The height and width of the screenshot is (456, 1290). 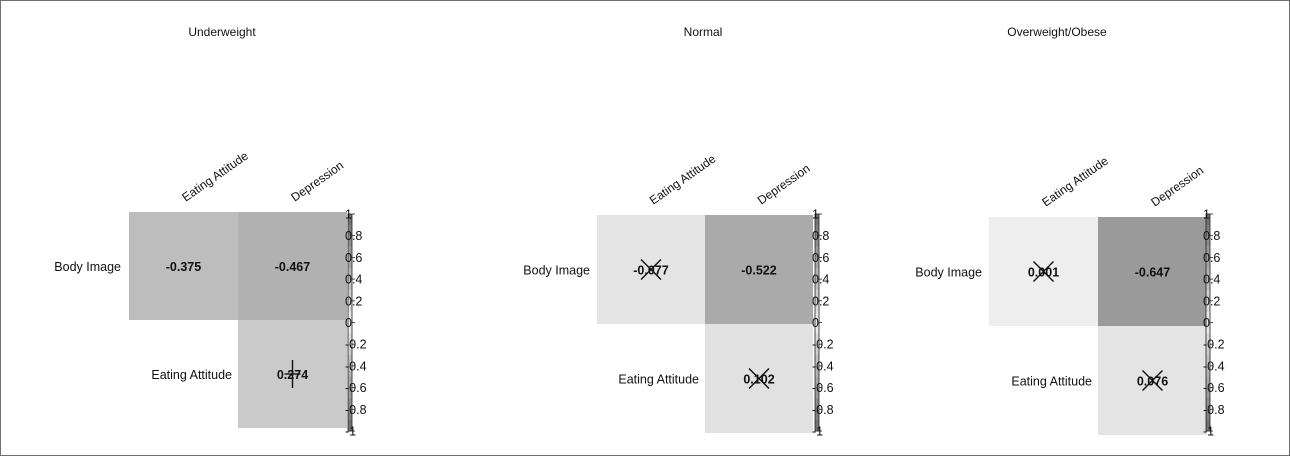 I want to click on panel-title: Underweight, so click(x=222, y=32).